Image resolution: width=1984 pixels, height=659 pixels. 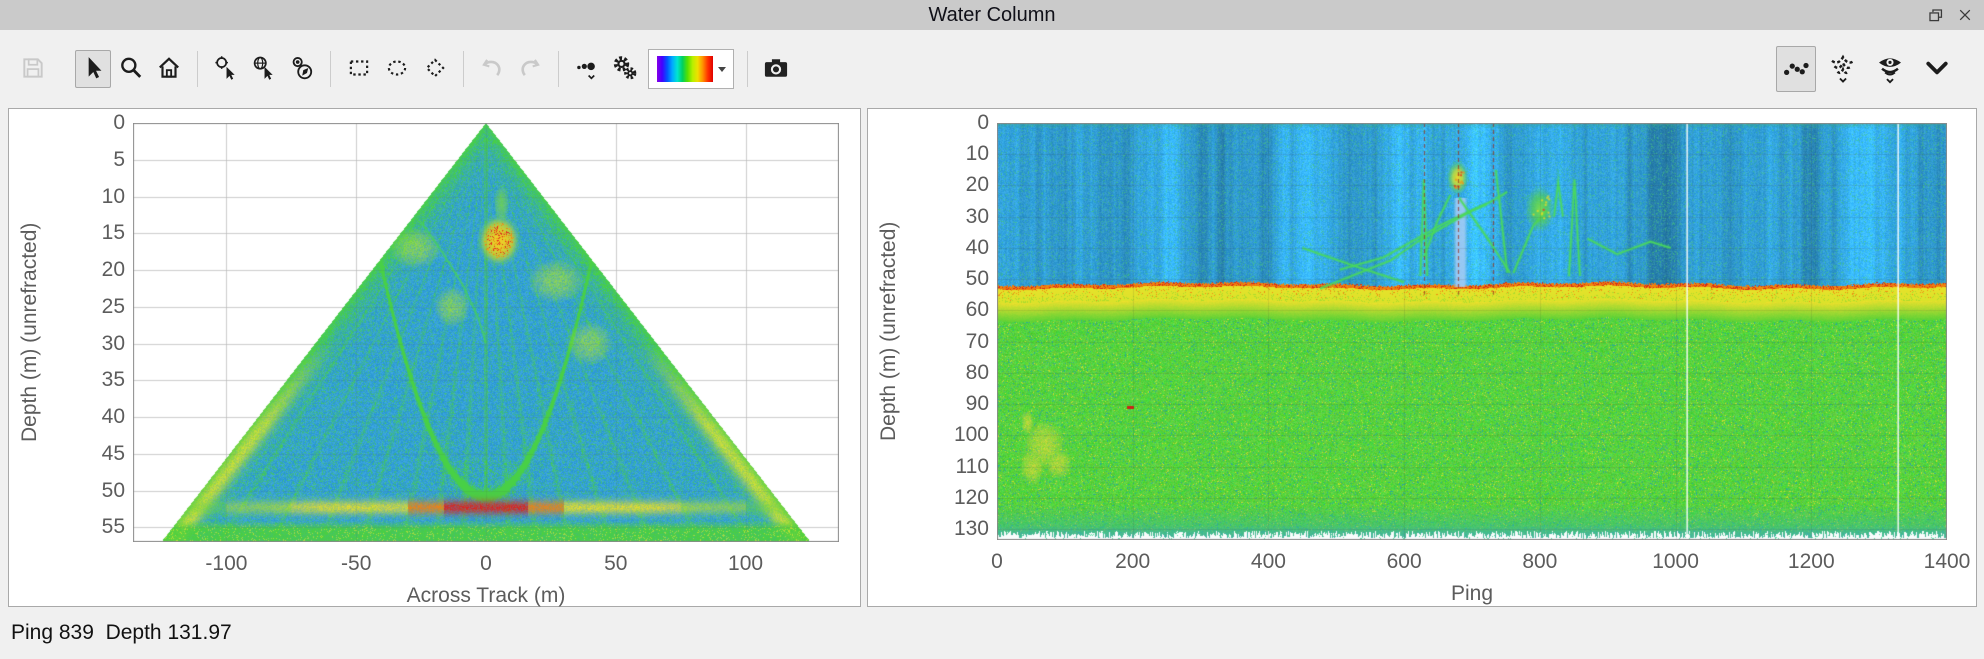 I want to click on status-bar: Ping 839 Depth 131.97, so click(x=992, y=632).